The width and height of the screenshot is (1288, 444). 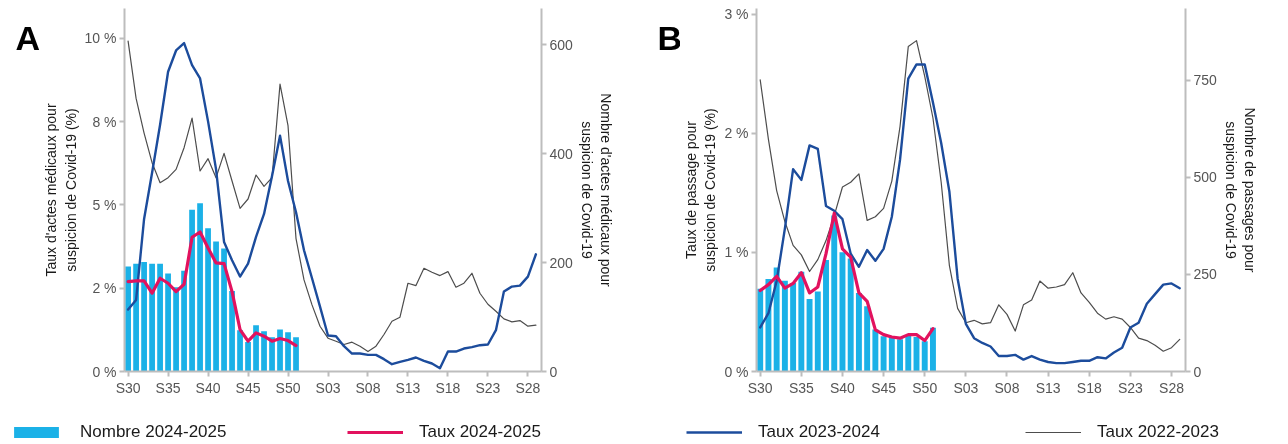 I want to click on y2-tick-label: 400, so click(x=561, y=153).